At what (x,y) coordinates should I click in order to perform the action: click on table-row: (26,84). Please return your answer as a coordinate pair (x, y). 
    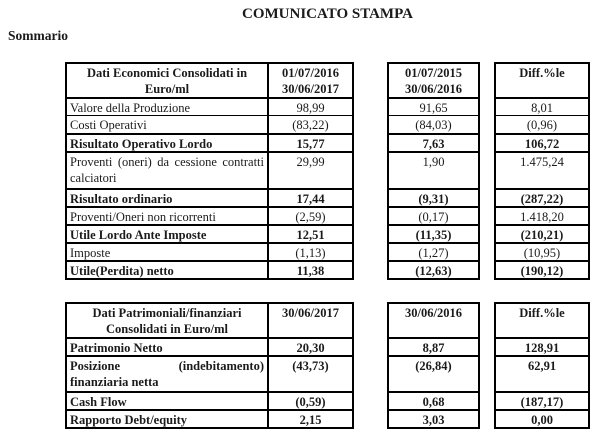
    Looking at the image, I should click on (433, 373).